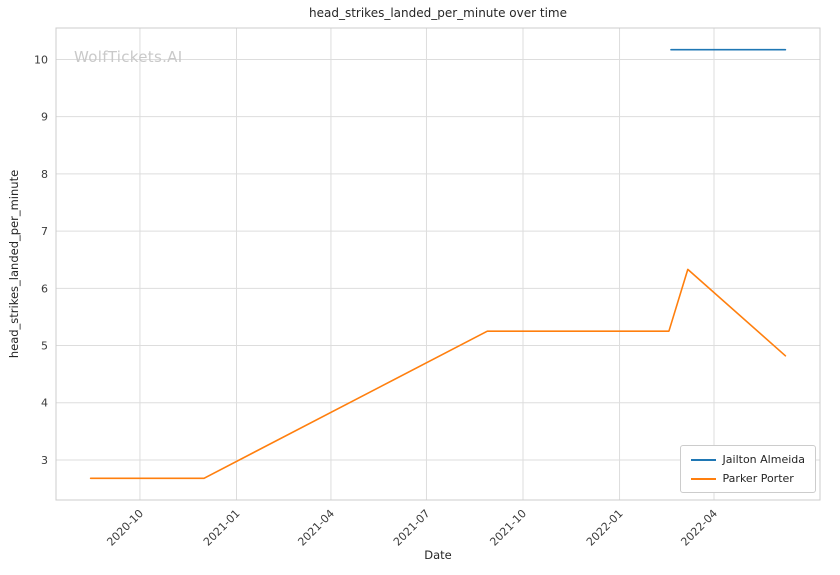 This screenshot has width=840, height=575. I want to click on legend-label: Parker Porter, so click(758, 478).